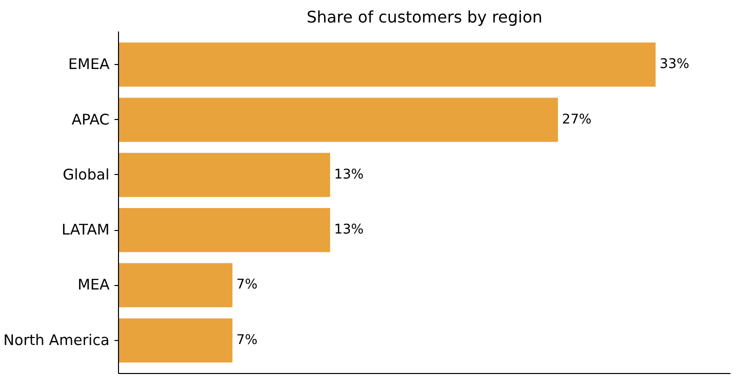 The image size is (740, 383). I want to click on y-tick-label: MEA, so click(94, 285).